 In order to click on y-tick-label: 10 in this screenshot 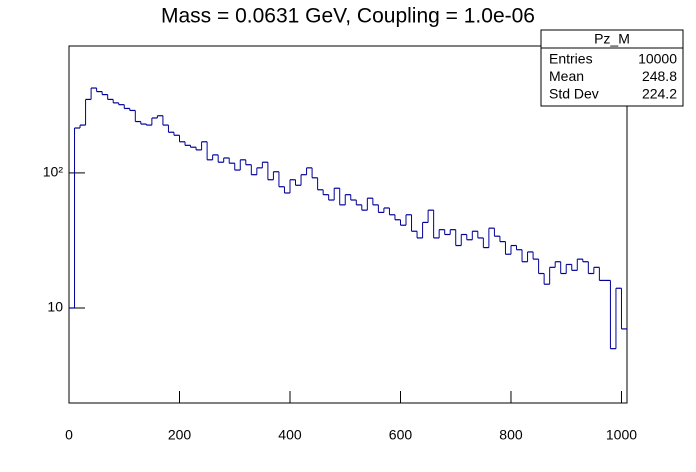, I will do `click(55, 307)`.